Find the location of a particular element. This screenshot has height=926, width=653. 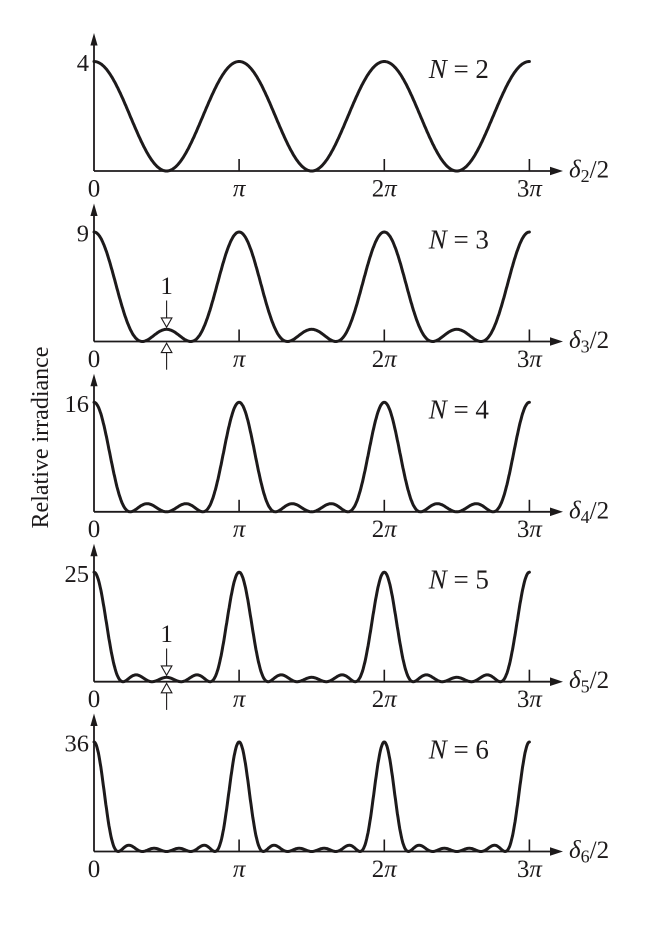

svg-text: δ4/2 is located at coordinates (589, 512).